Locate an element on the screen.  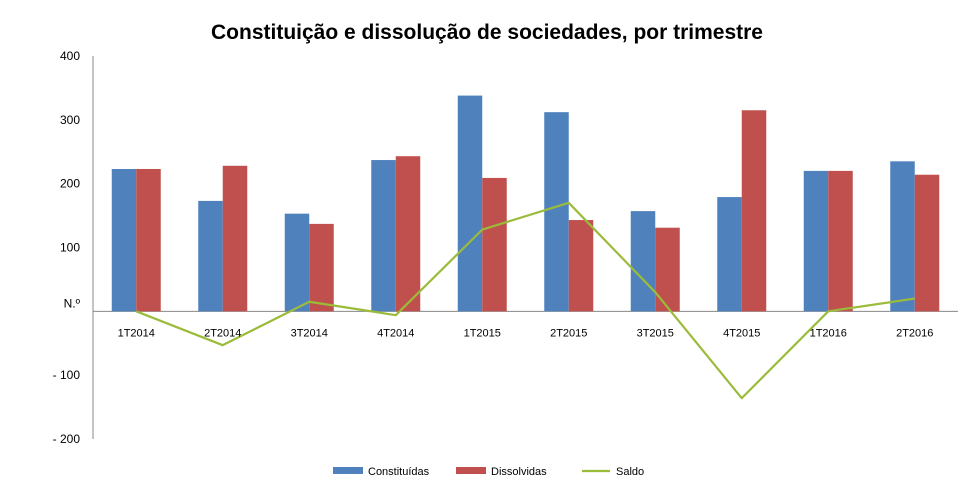
x-category-label: 1T2014 is located at coordinates (136, 333).